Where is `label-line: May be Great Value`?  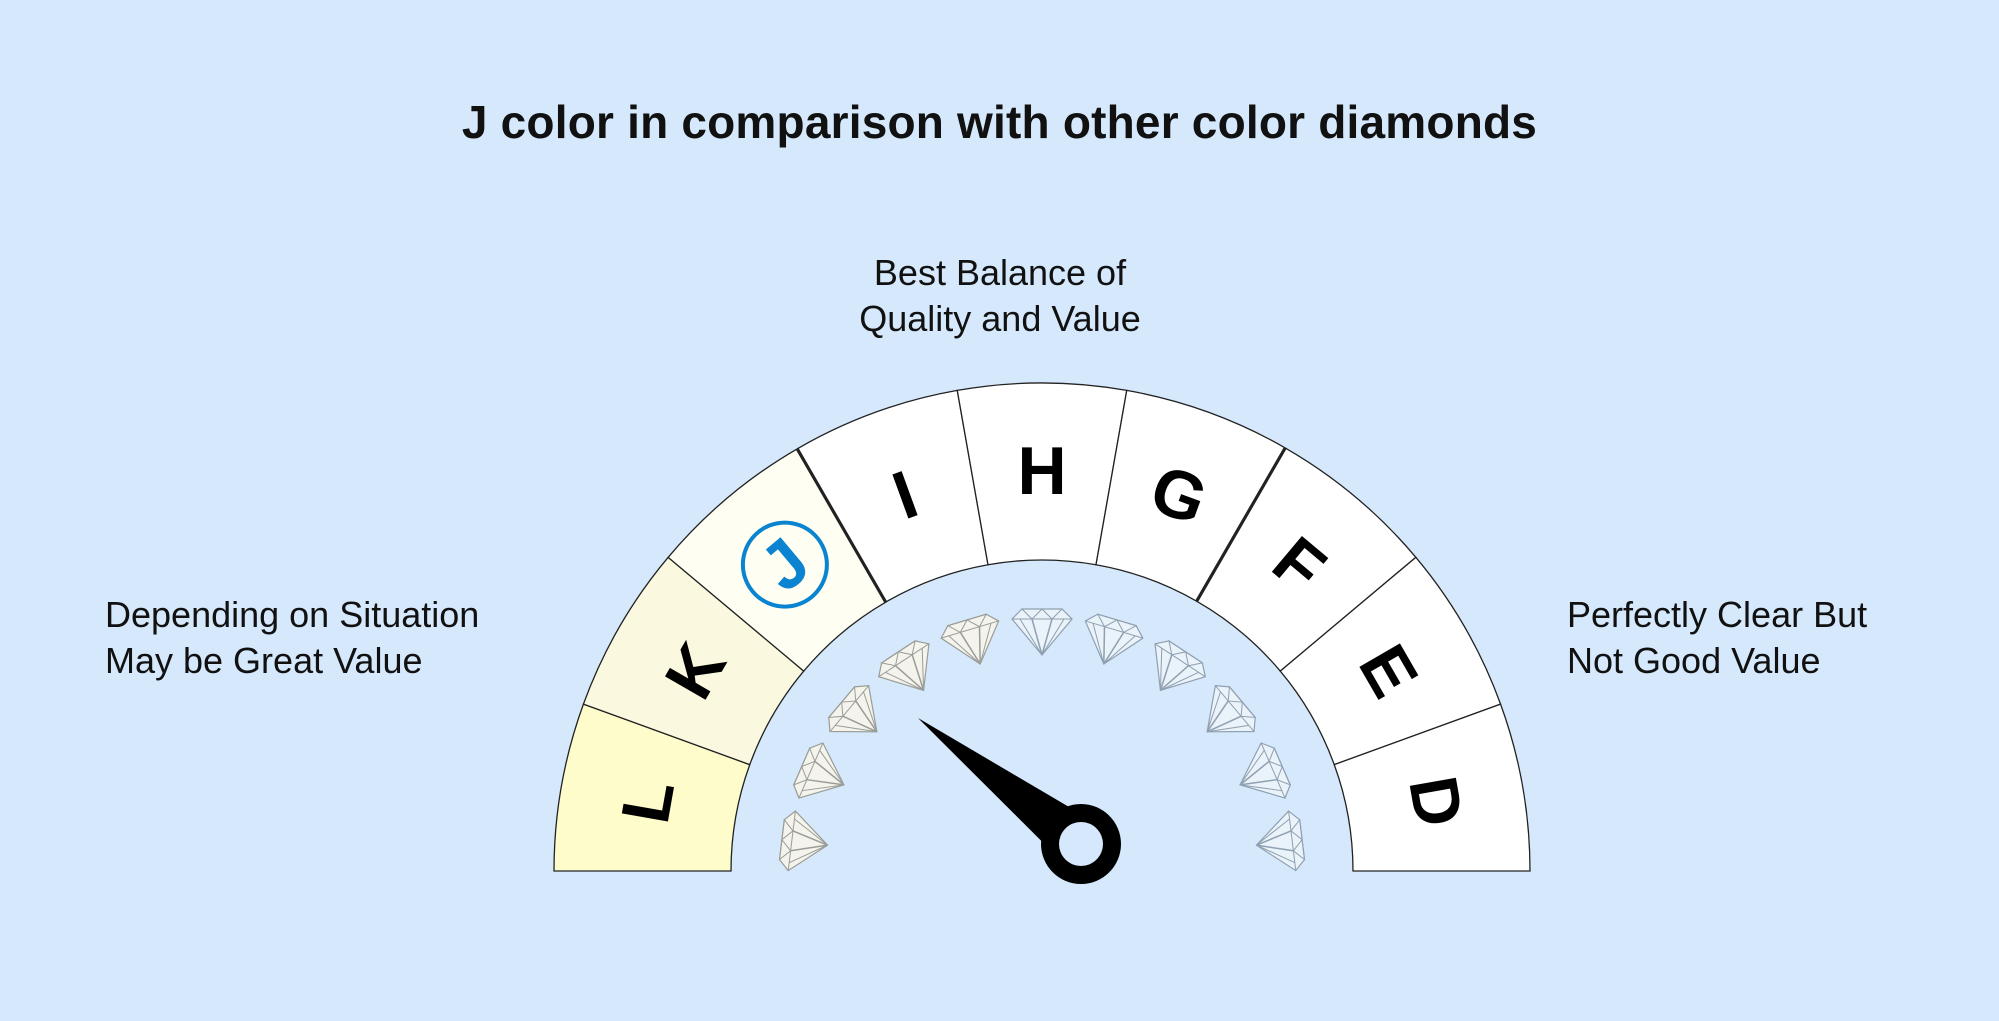 label-line: May be Great Value is located at coordinates (264, 660).